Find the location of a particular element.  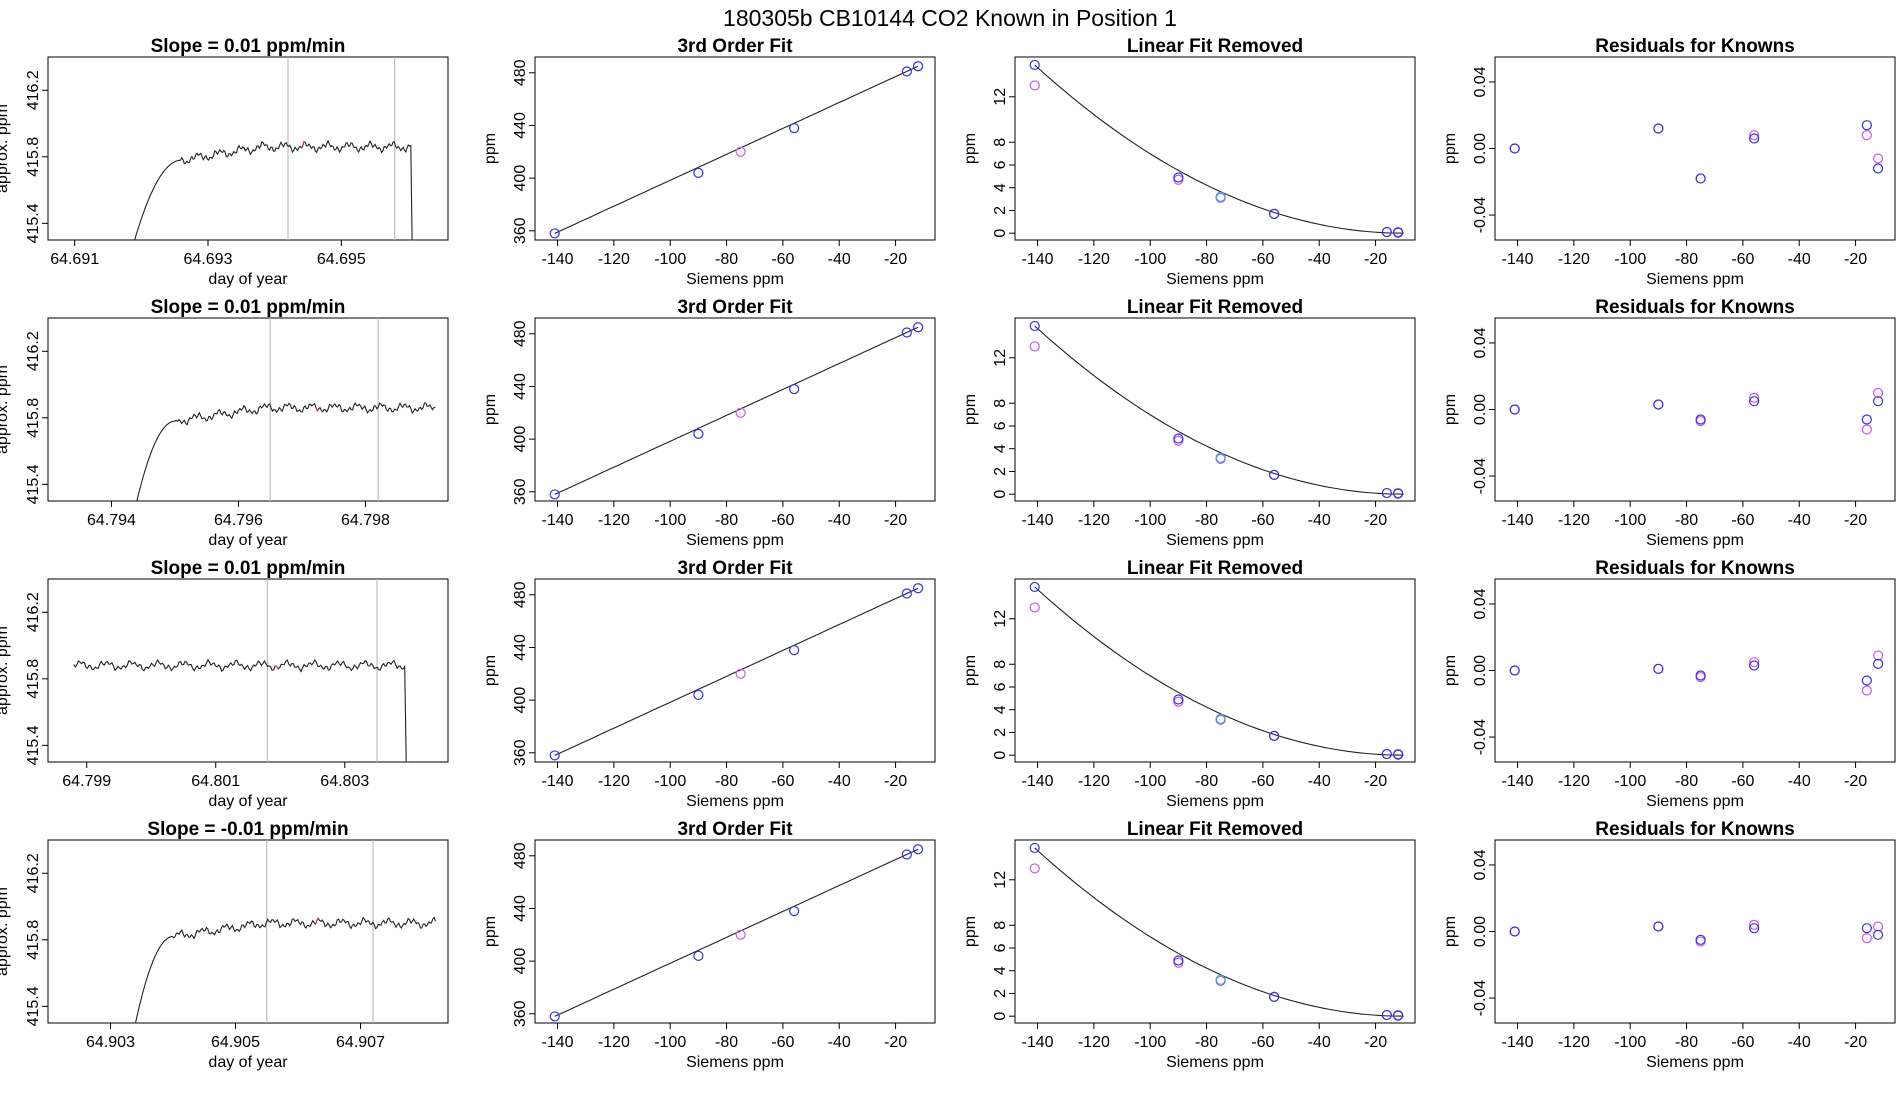

panel-title: Linear Fit Removed is located at coordinates (1215, 307).